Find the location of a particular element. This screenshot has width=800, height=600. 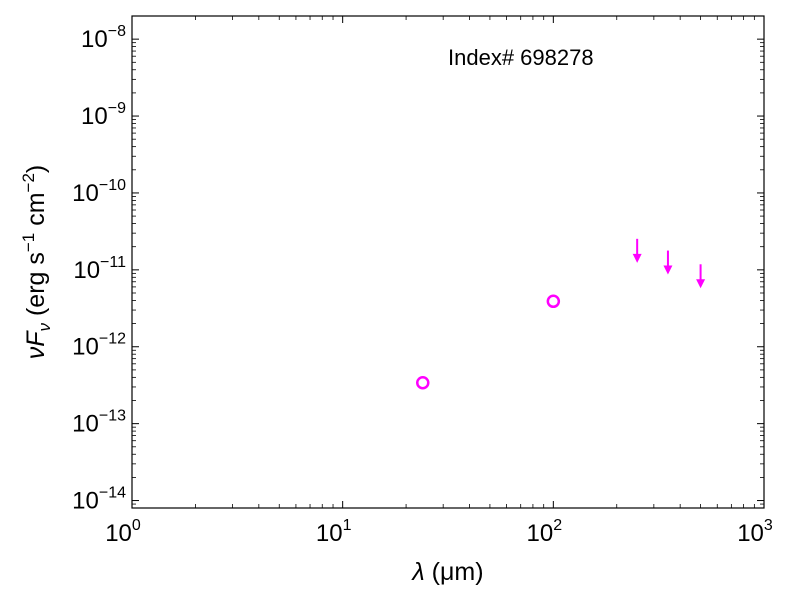

x-axis-label: λ (μm) is located at coordinates (446, 572).